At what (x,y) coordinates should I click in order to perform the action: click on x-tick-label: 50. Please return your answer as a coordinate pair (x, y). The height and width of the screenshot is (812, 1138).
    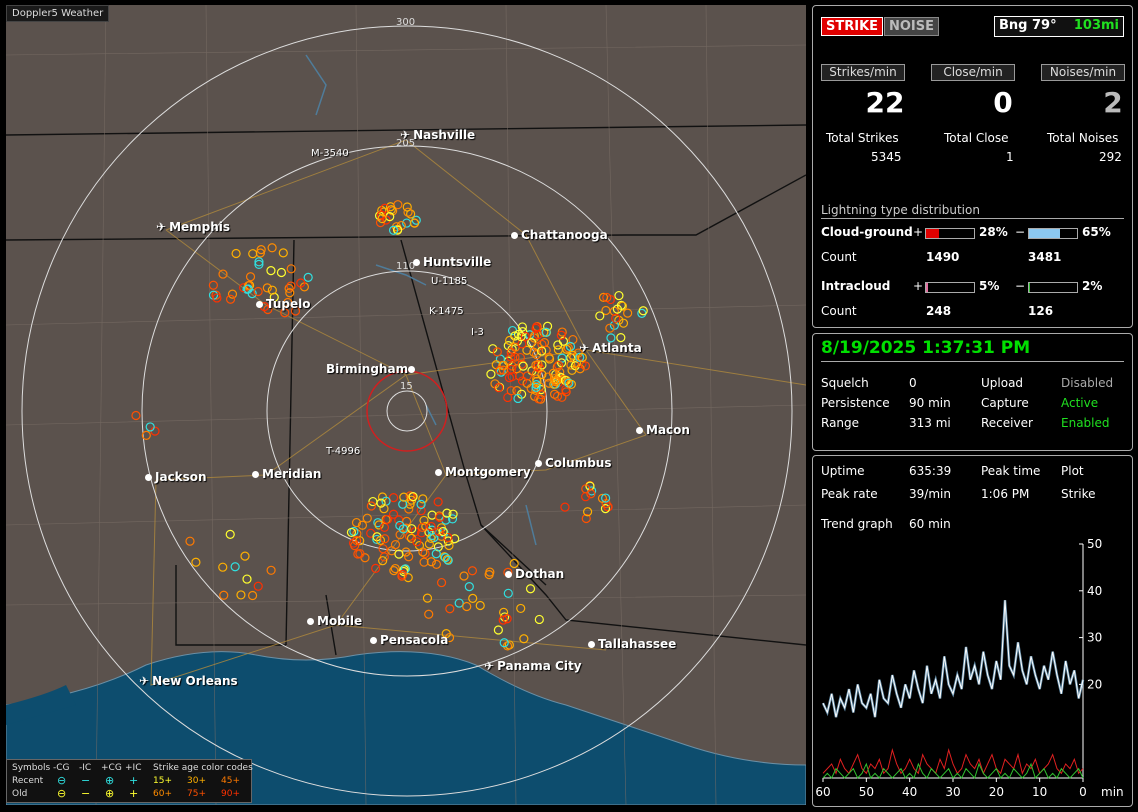
    Looking at the image, I should click on (866, 792).